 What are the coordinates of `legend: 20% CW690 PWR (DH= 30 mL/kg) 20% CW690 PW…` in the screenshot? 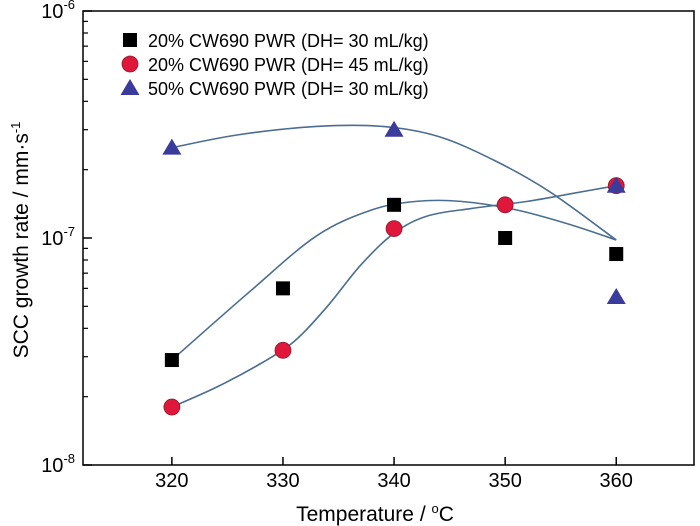 It's located at (274, 65).